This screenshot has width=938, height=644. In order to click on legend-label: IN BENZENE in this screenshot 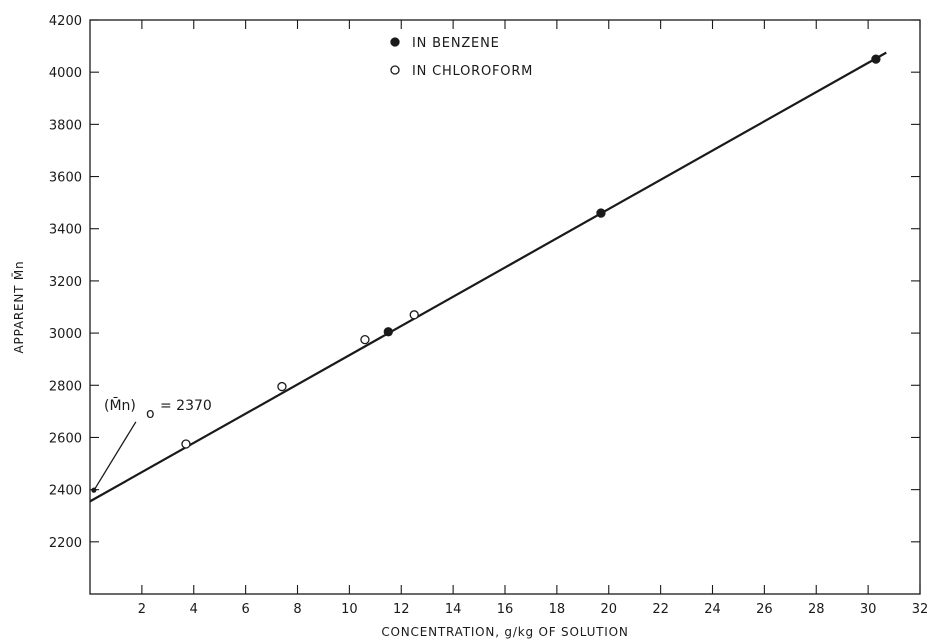, I will do `click(456, 43)`.